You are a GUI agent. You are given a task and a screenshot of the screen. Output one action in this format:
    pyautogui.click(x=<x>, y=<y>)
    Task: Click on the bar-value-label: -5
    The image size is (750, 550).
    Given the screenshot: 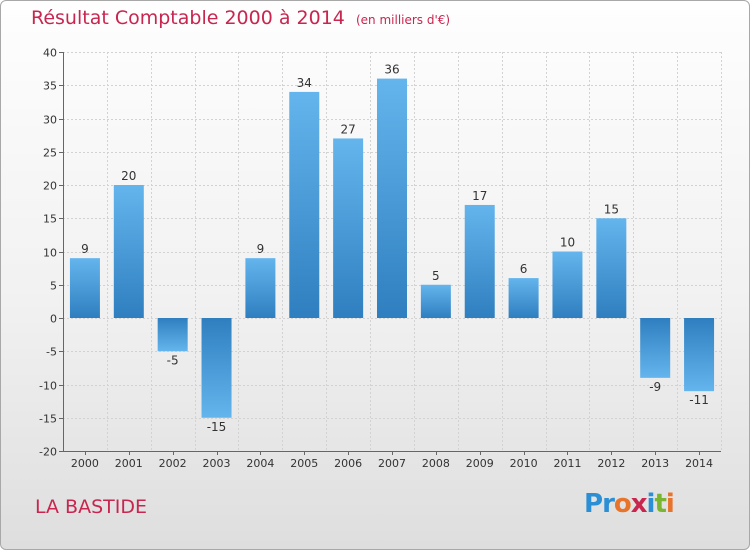 What is the action you would take?
    pyautogui.click(x=173, y=360)
    